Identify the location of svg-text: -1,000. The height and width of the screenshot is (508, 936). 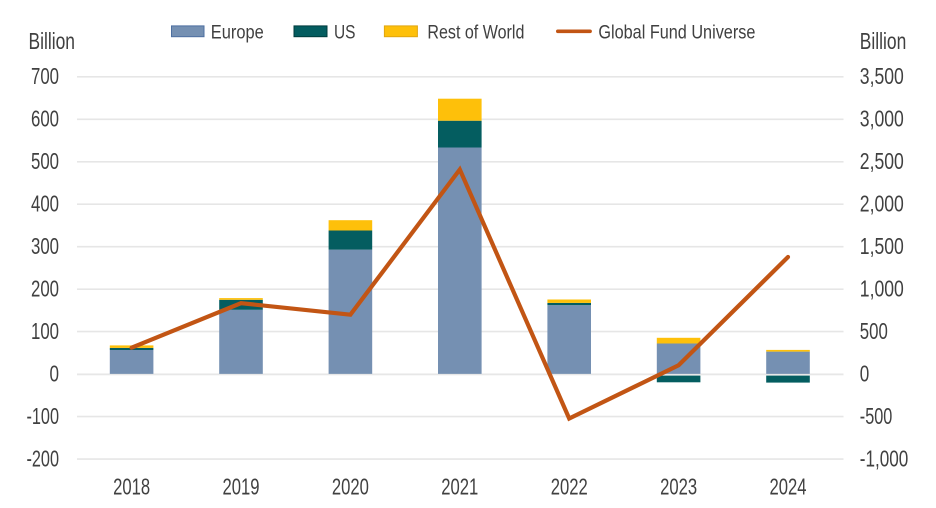
(884, 458).